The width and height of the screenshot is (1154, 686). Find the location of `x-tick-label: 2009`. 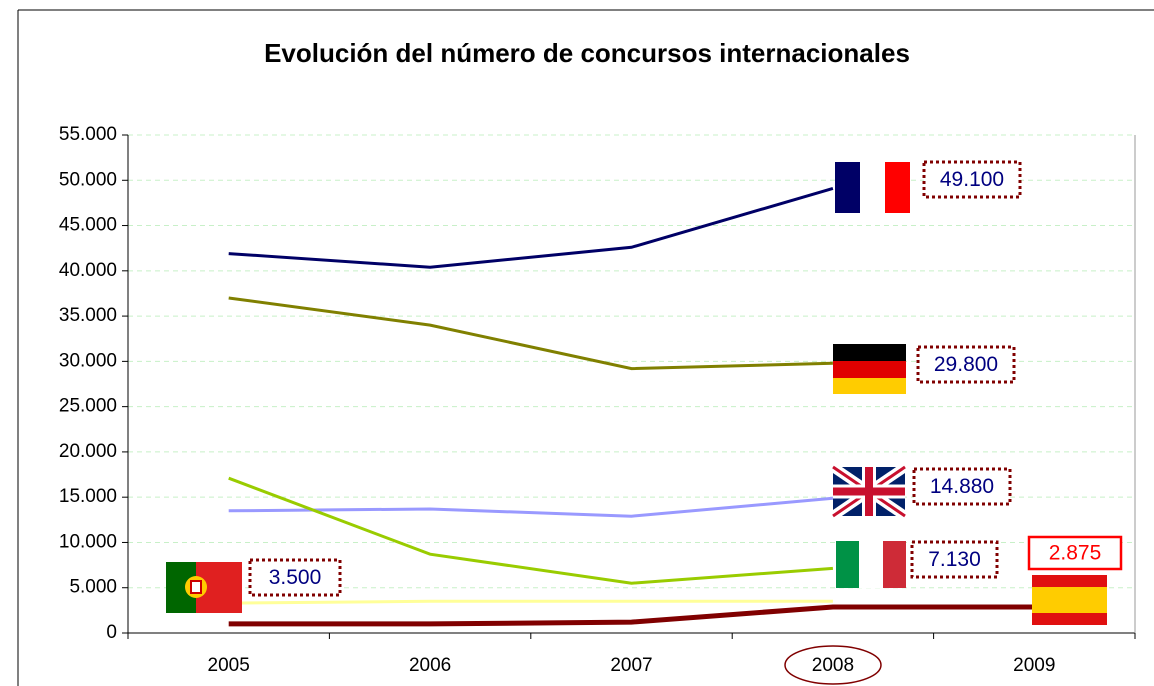

x-tick-label: 2009 is located at coordinates (1034, 665).